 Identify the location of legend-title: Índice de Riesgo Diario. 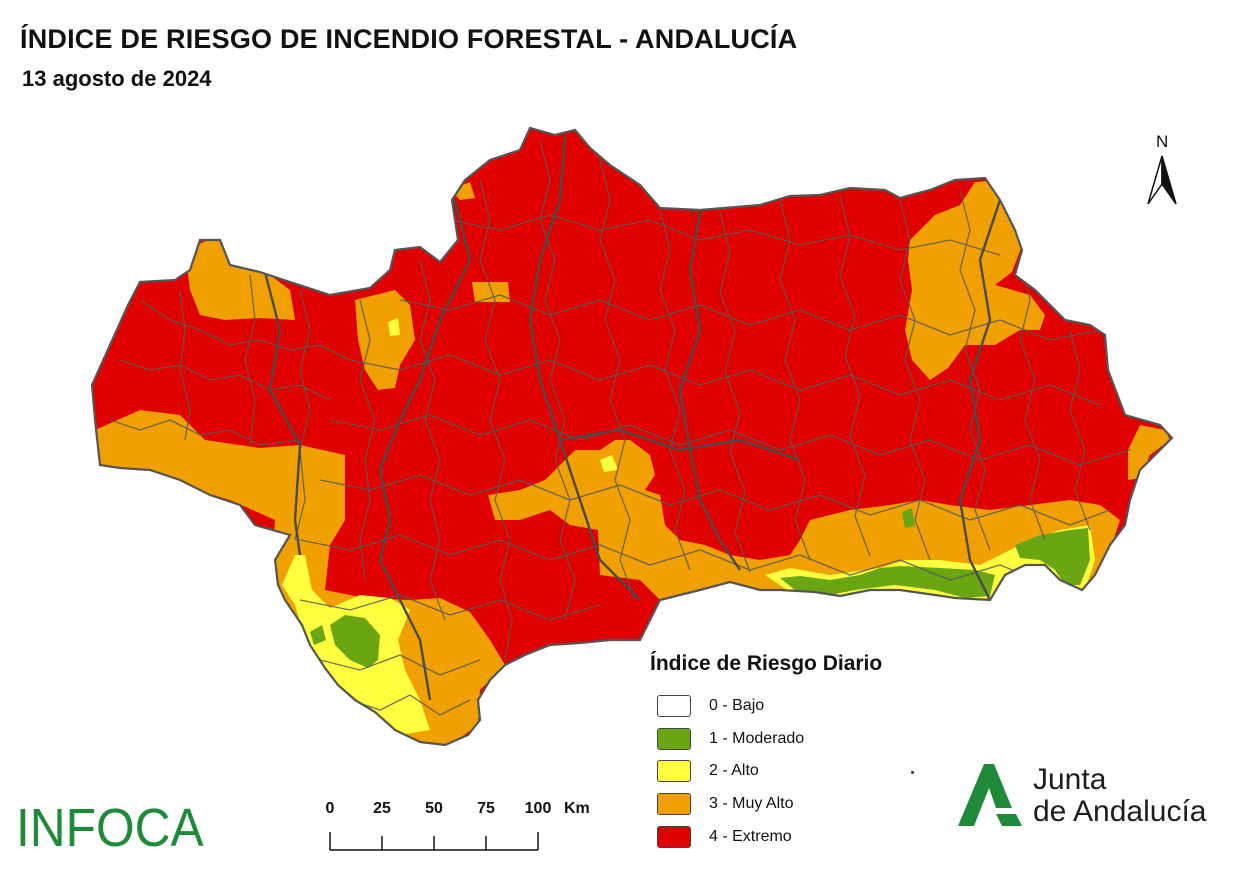
(766, 663).